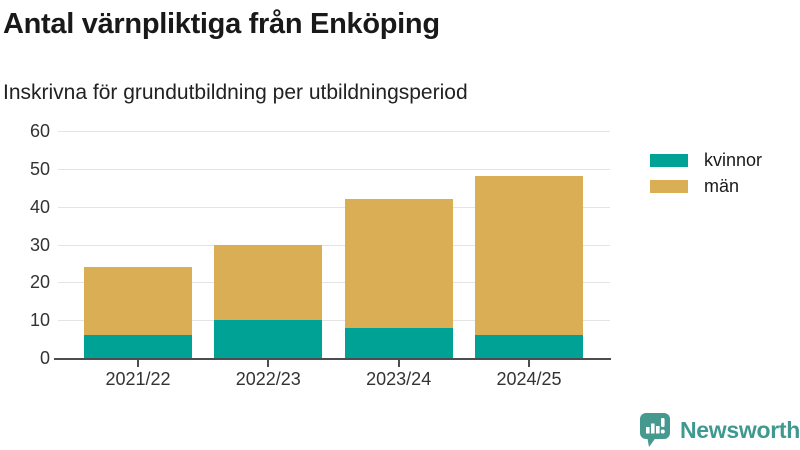 This screenshot has width=800, height=450. I want to click on x-axis-category-label: 2024/25, so click(529, 379).